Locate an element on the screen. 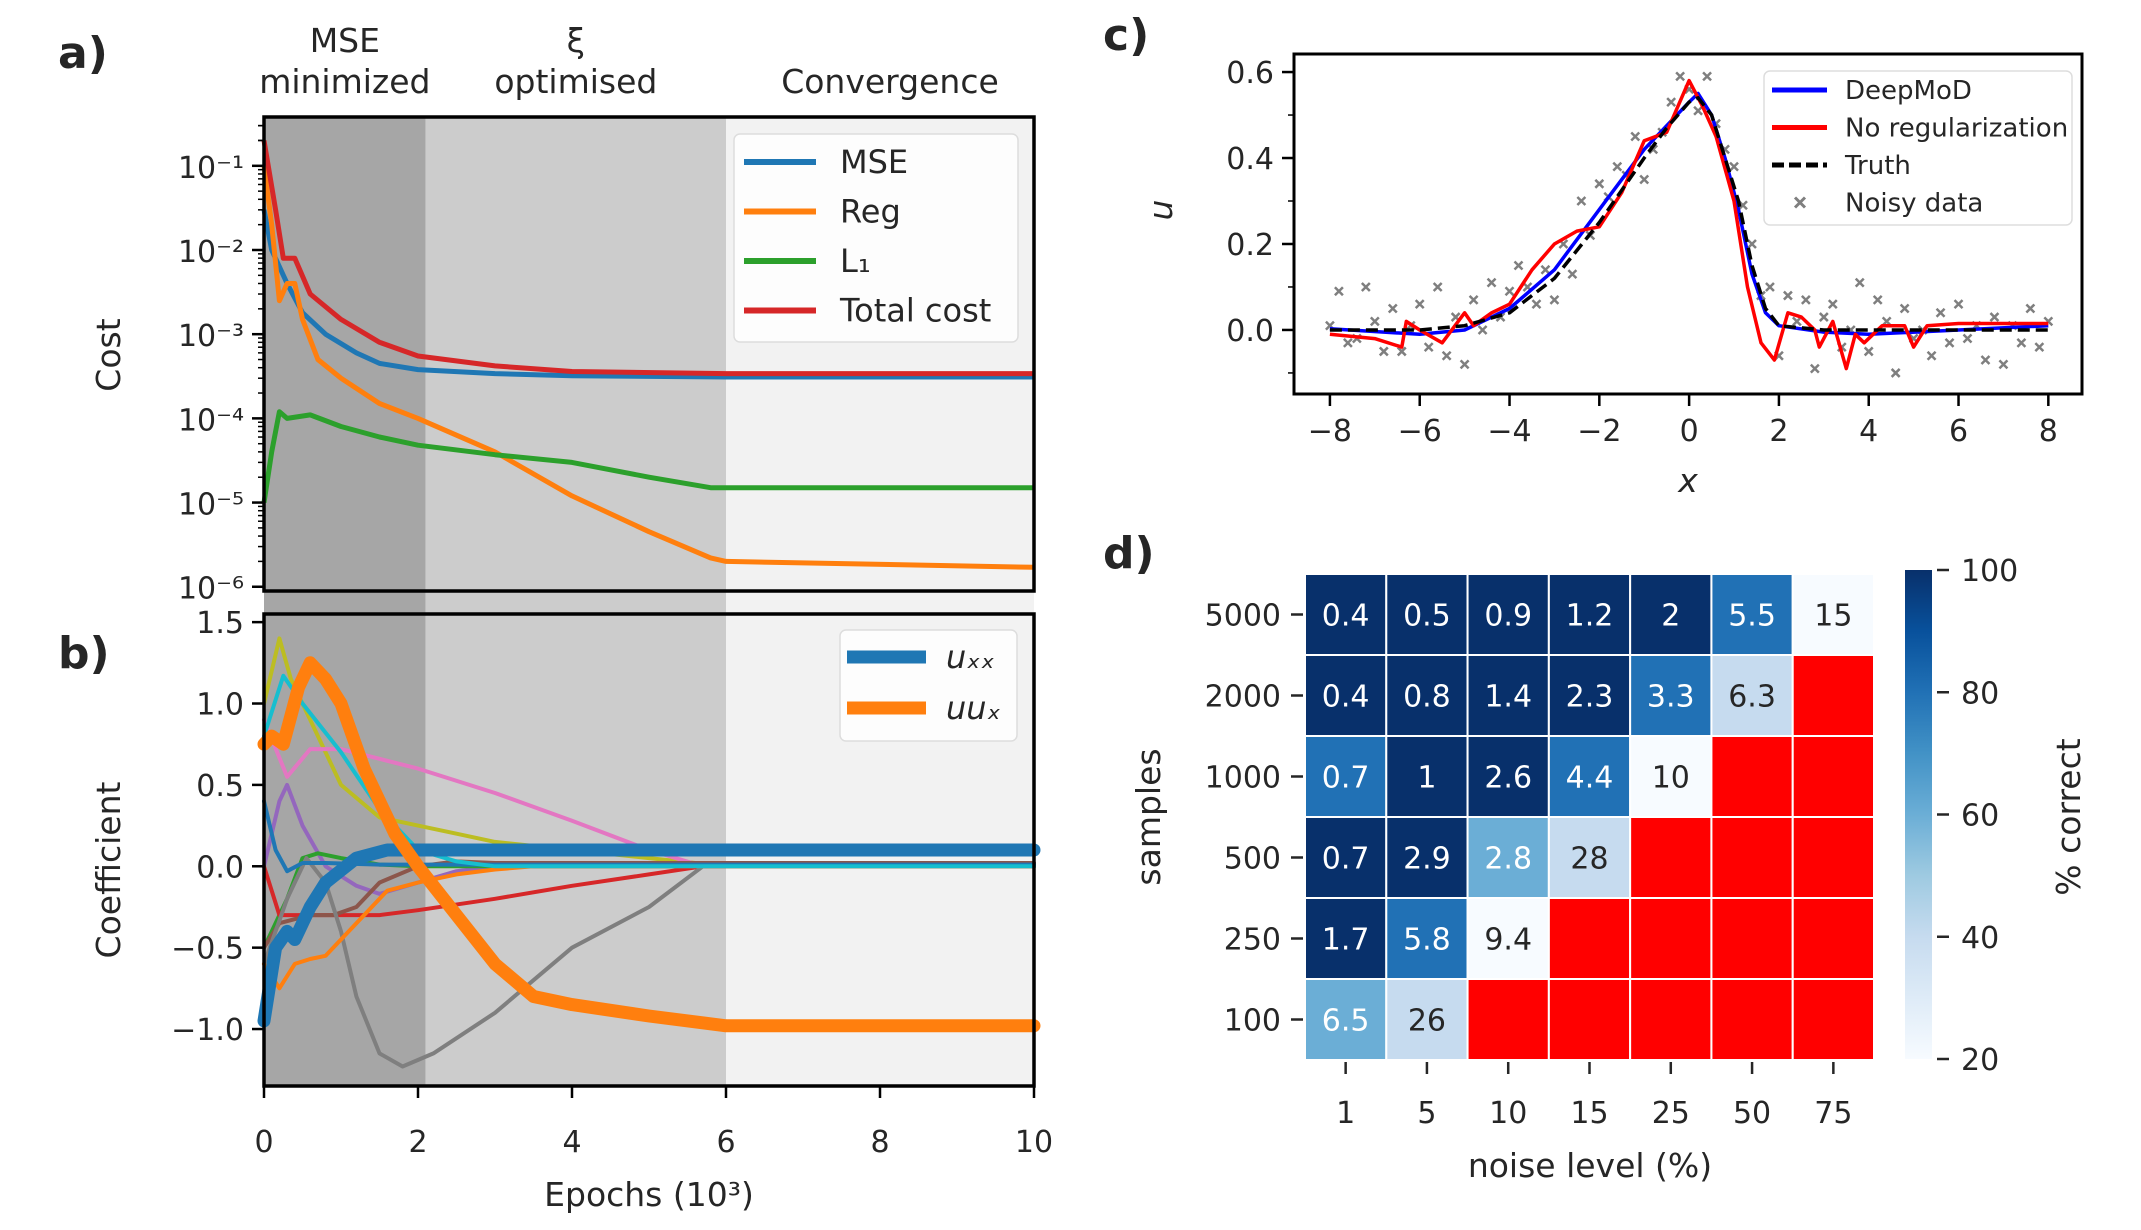  legend-entry: Noisy data is located at coordinates (1914, 204).